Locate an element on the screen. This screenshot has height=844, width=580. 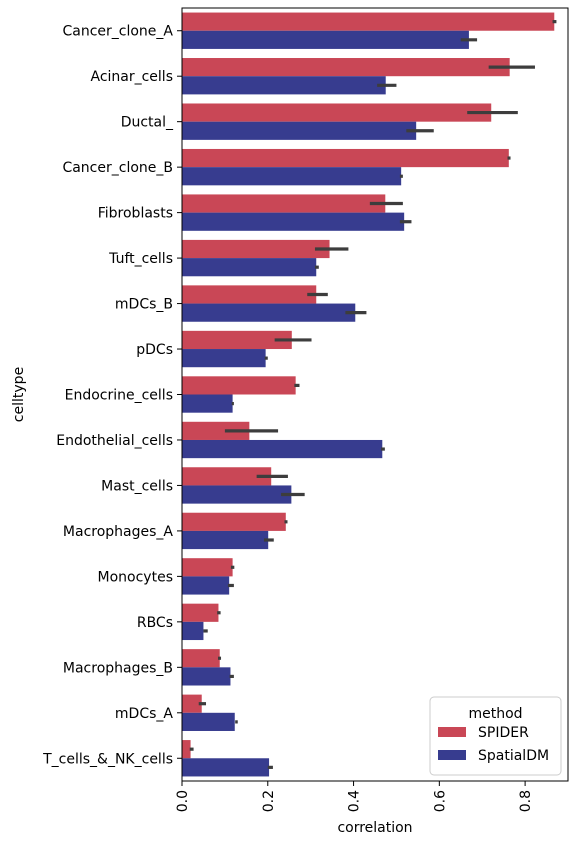
x-tick-label: 0.6 is located at coordinates (440, 801).